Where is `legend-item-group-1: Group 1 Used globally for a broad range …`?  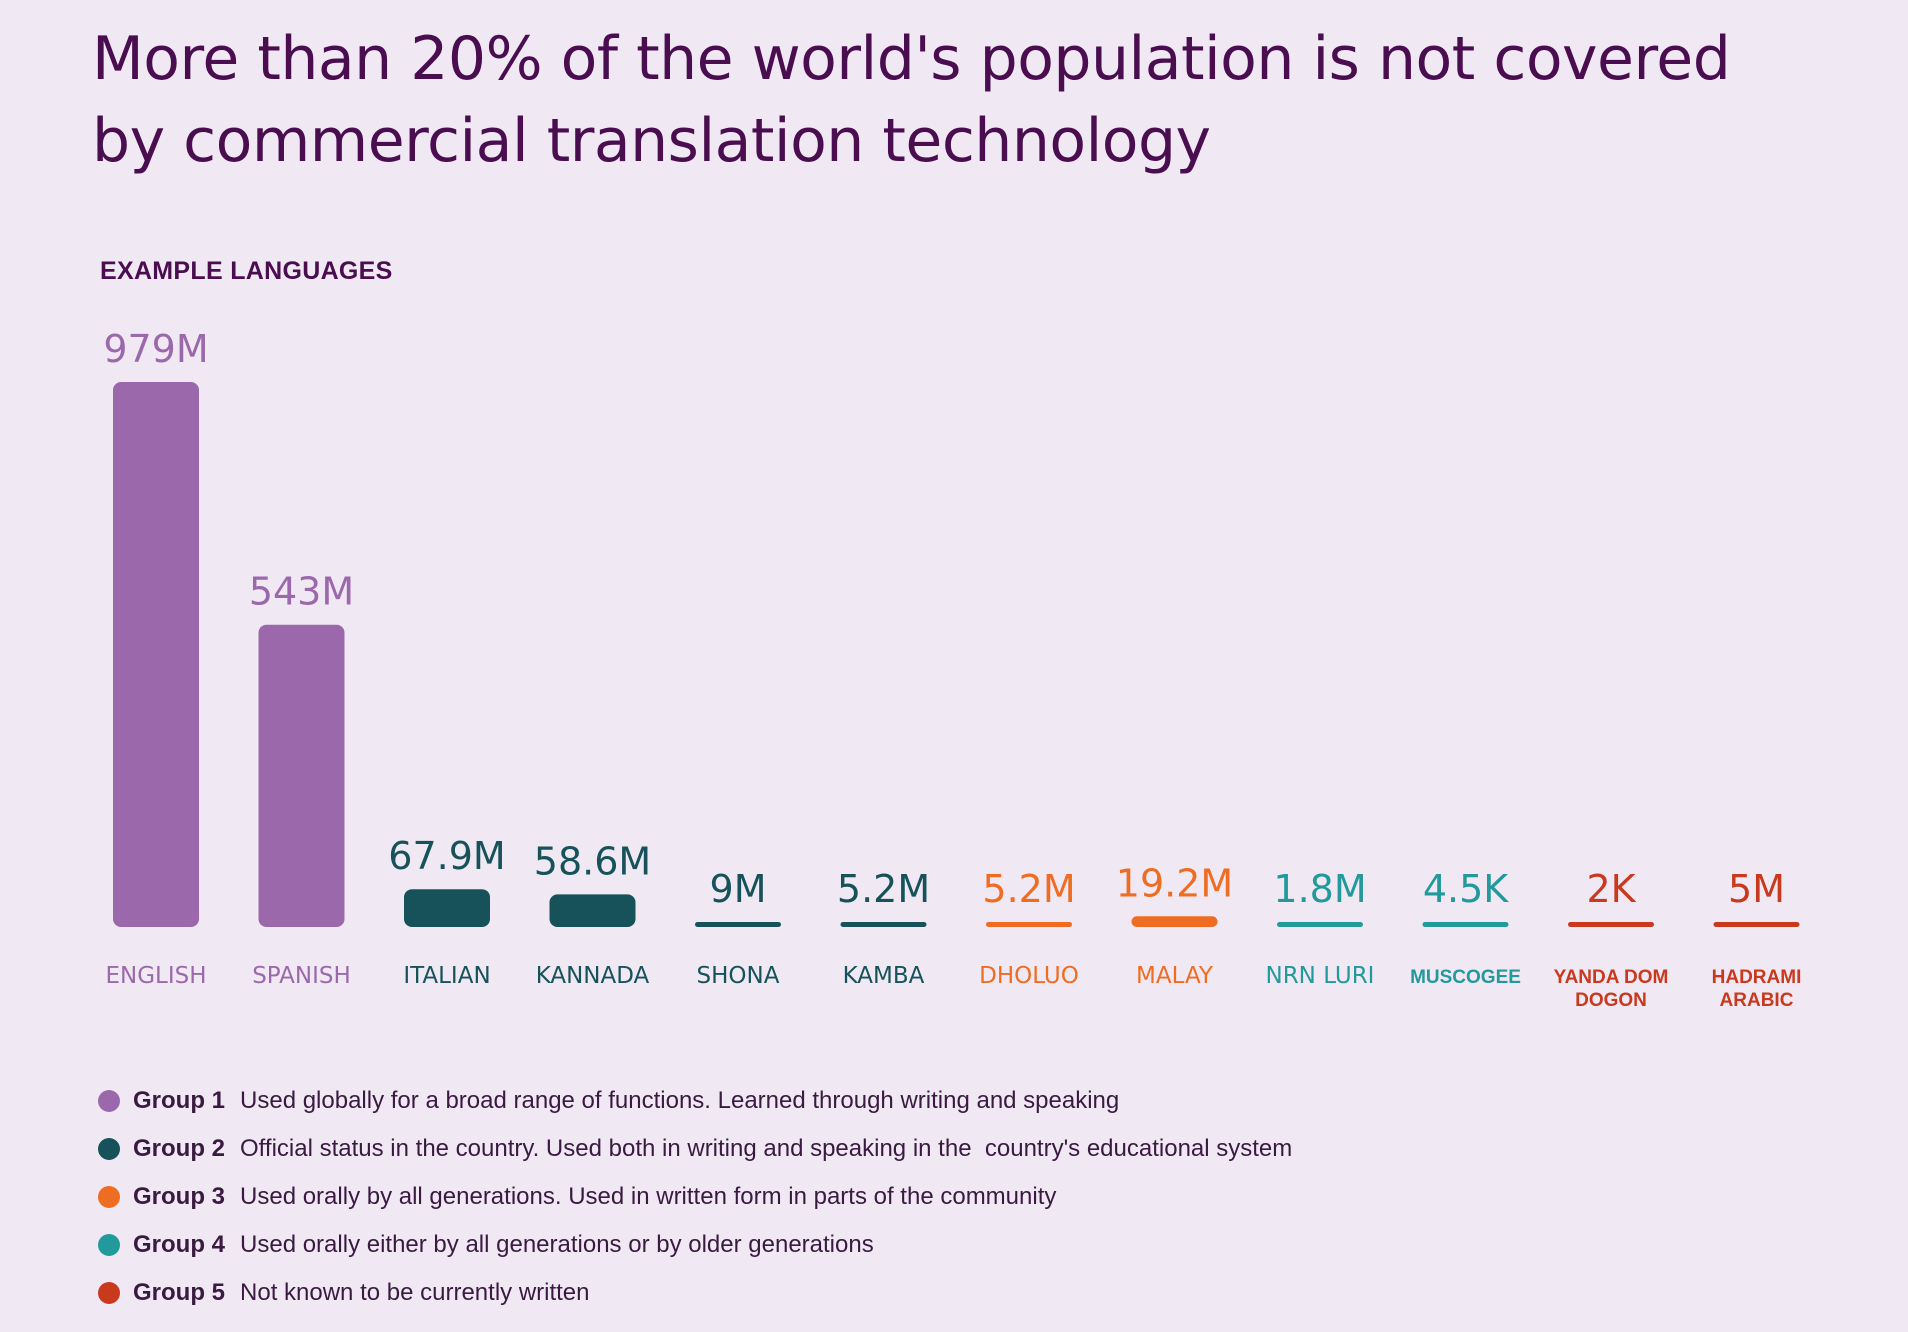
legend-item-group-1: Group 1 Used globally for a broad range … is located at coordinates (695, 1101).